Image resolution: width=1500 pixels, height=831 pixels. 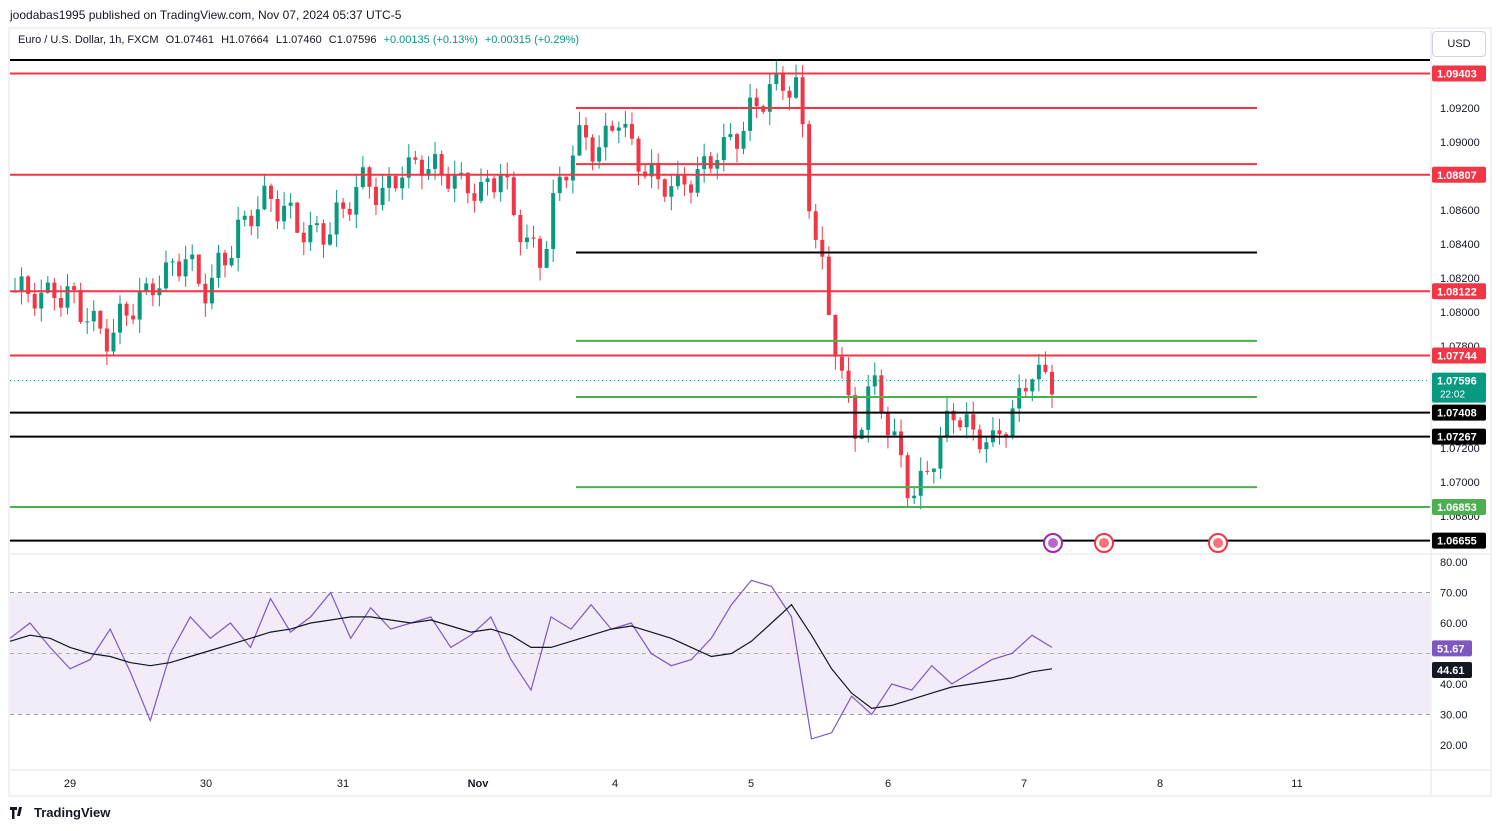 What do you see at coordinates (1460, 109) in the screenshot?
I see `price-tick-label: 1.09200` at bounding box center [1460, 109].